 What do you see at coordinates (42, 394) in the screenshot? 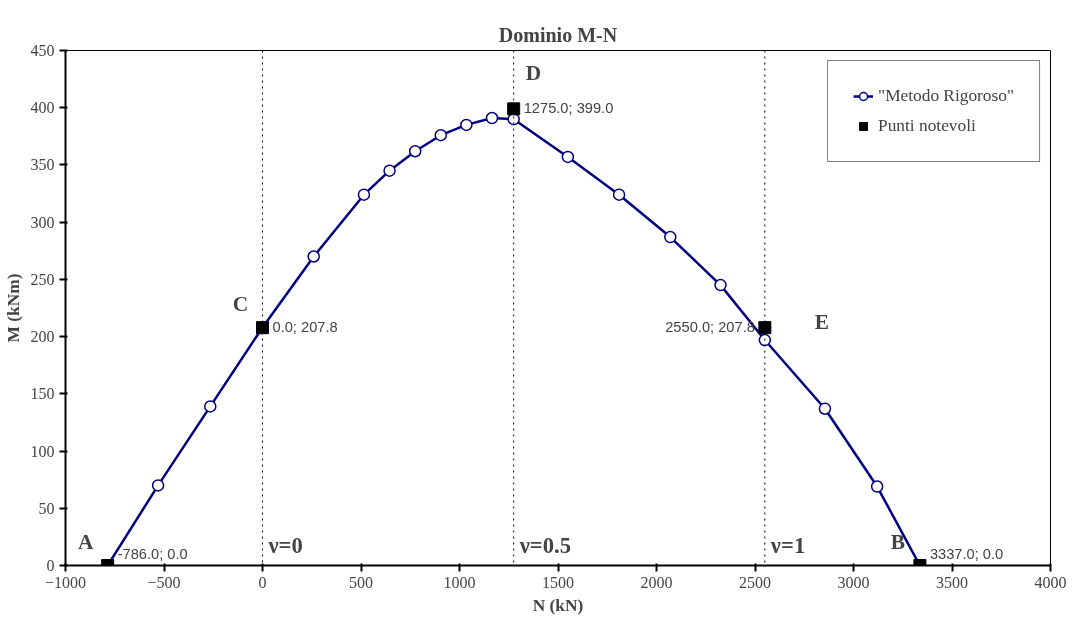
I see `y-tick-label: 150` at bounding box center [42, 394].